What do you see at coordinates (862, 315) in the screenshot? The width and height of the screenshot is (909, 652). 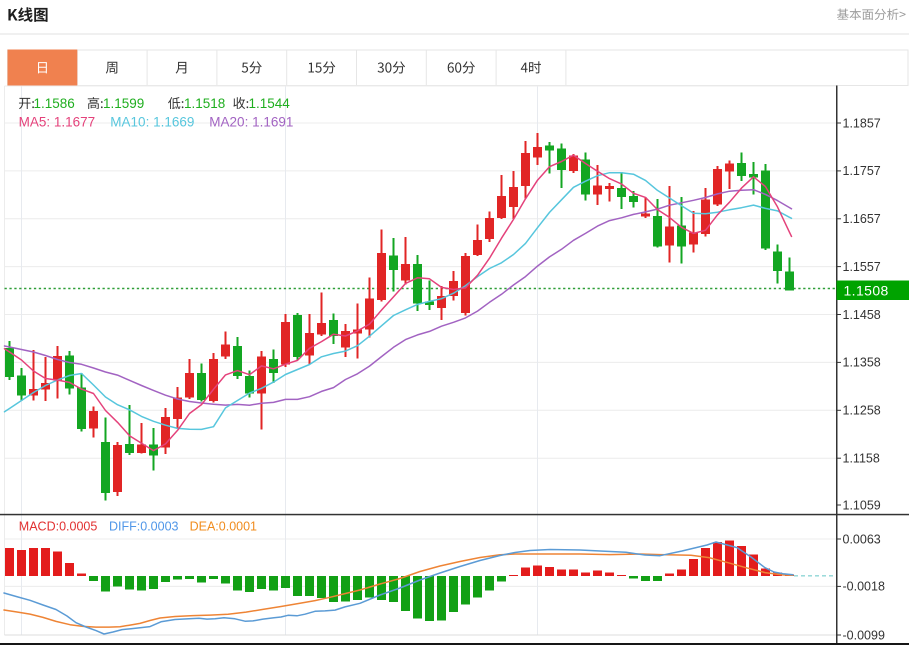 I see `svg-text: 1.1458` at bounding box center [862, 315].